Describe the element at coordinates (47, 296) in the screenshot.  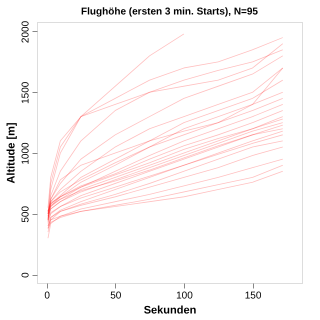
I see `x-tick-label: 0` at that location.